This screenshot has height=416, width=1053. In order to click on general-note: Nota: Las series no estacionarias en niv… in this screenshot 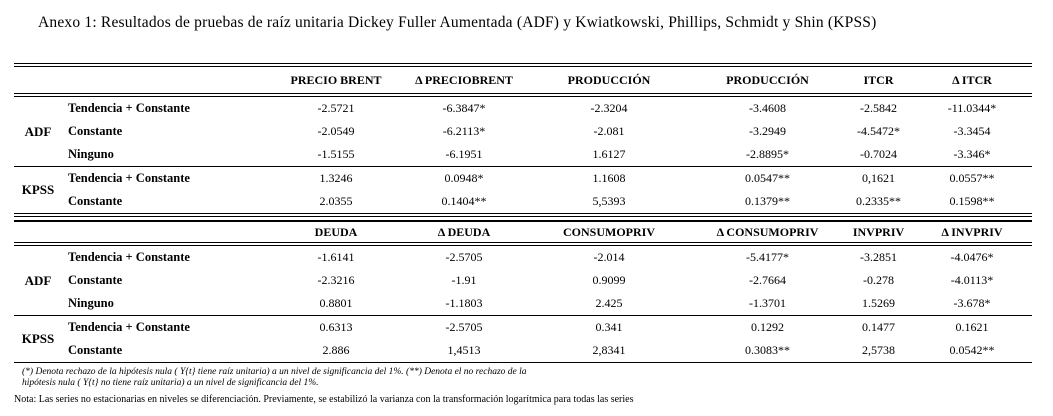, I will do `click(324, 399)`.